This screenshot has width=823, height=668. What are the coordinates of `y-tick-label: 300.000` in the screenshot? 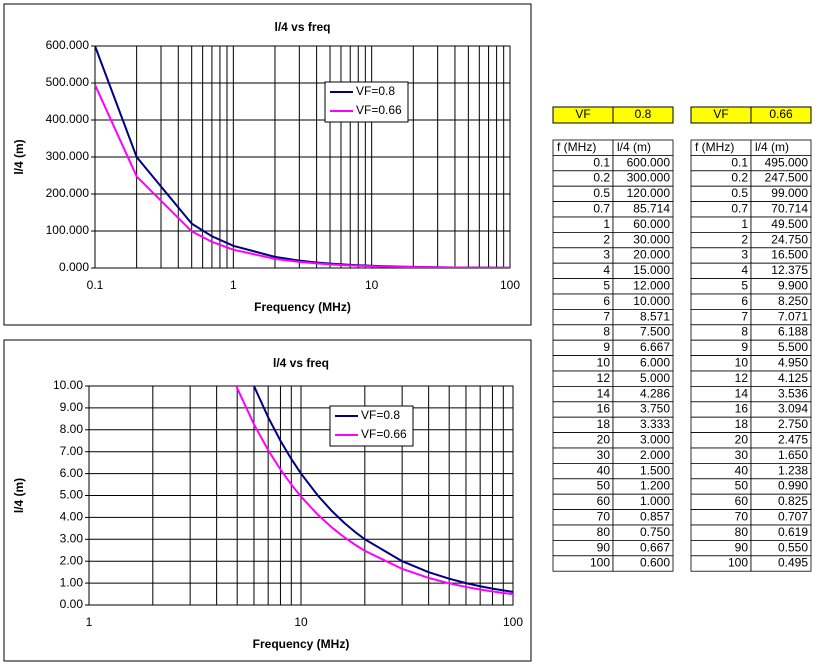 It's located at (68, 156).